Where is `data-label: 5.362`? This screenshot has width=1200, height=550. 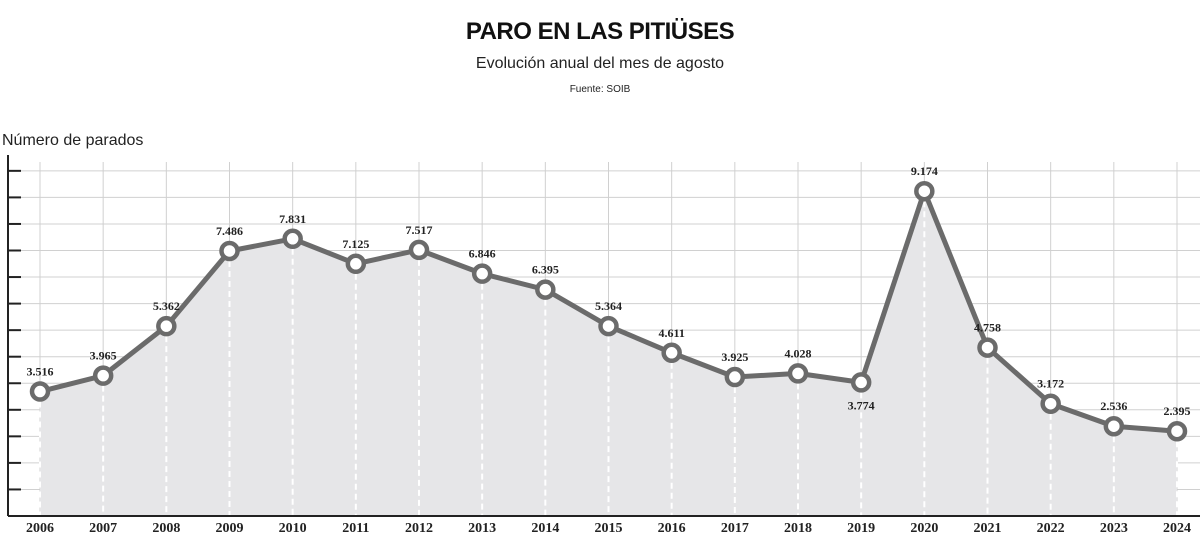
data-label: 5.362 is located at coordinates (166, 306).